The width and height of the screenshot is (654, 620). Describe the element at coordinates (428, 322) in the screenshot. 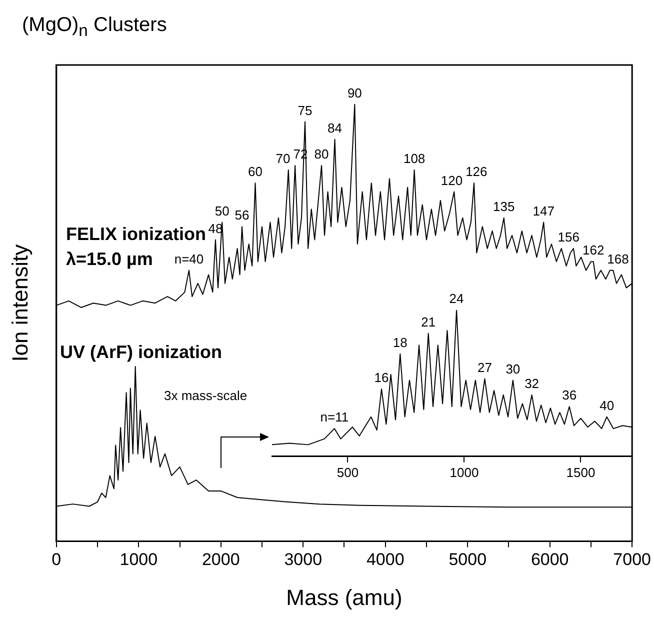

I see `annotation: 21` at that location.